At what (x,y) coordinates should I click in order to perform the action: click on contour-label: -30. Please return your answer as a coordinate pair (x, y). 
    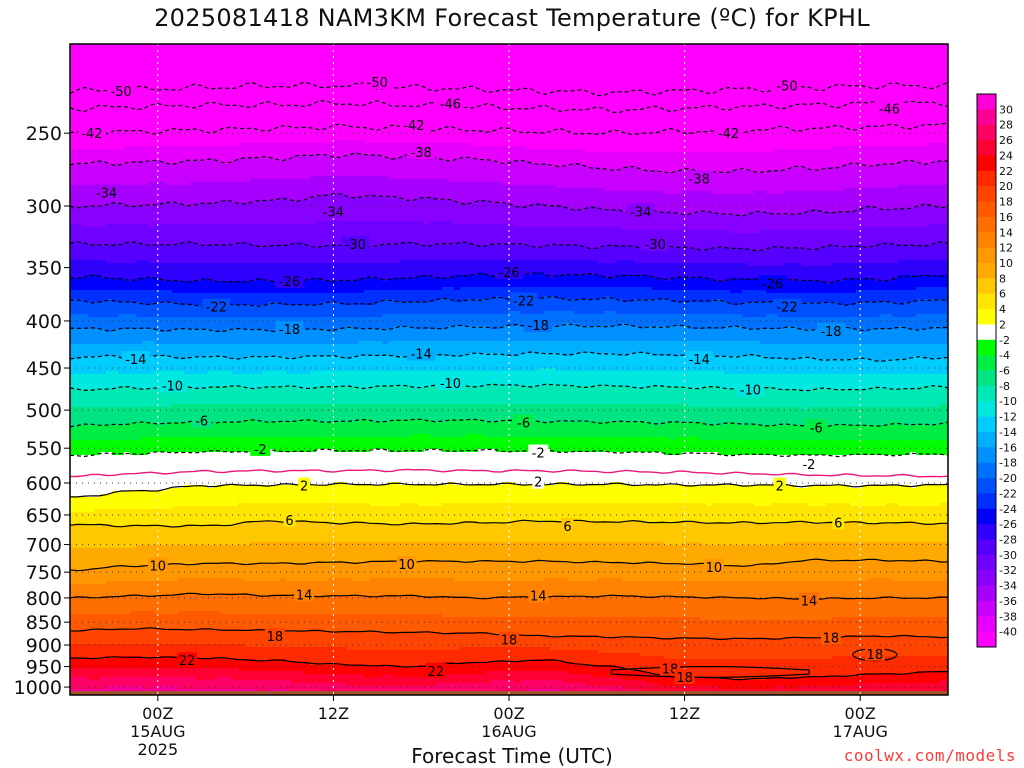
    Looking at the image, I should click on (655, 245).